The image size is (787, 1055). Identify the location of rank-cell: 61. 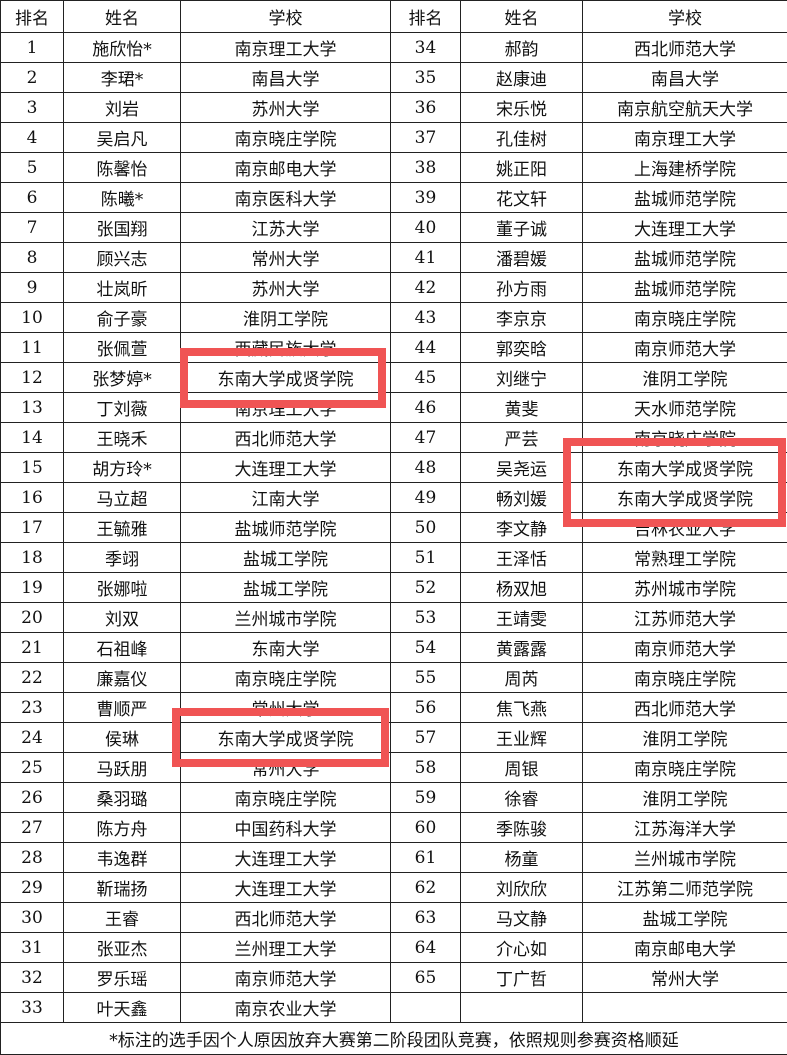
(426, 858).